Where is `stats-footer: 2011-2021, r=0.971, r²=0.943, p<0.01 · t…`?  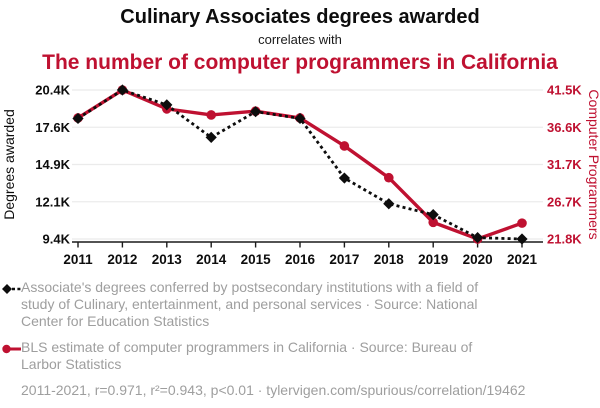
stats-footer: 2011-2021, r=0.971, r²=0.943, p<0.01 · t… is located at coordinates (273, 390).